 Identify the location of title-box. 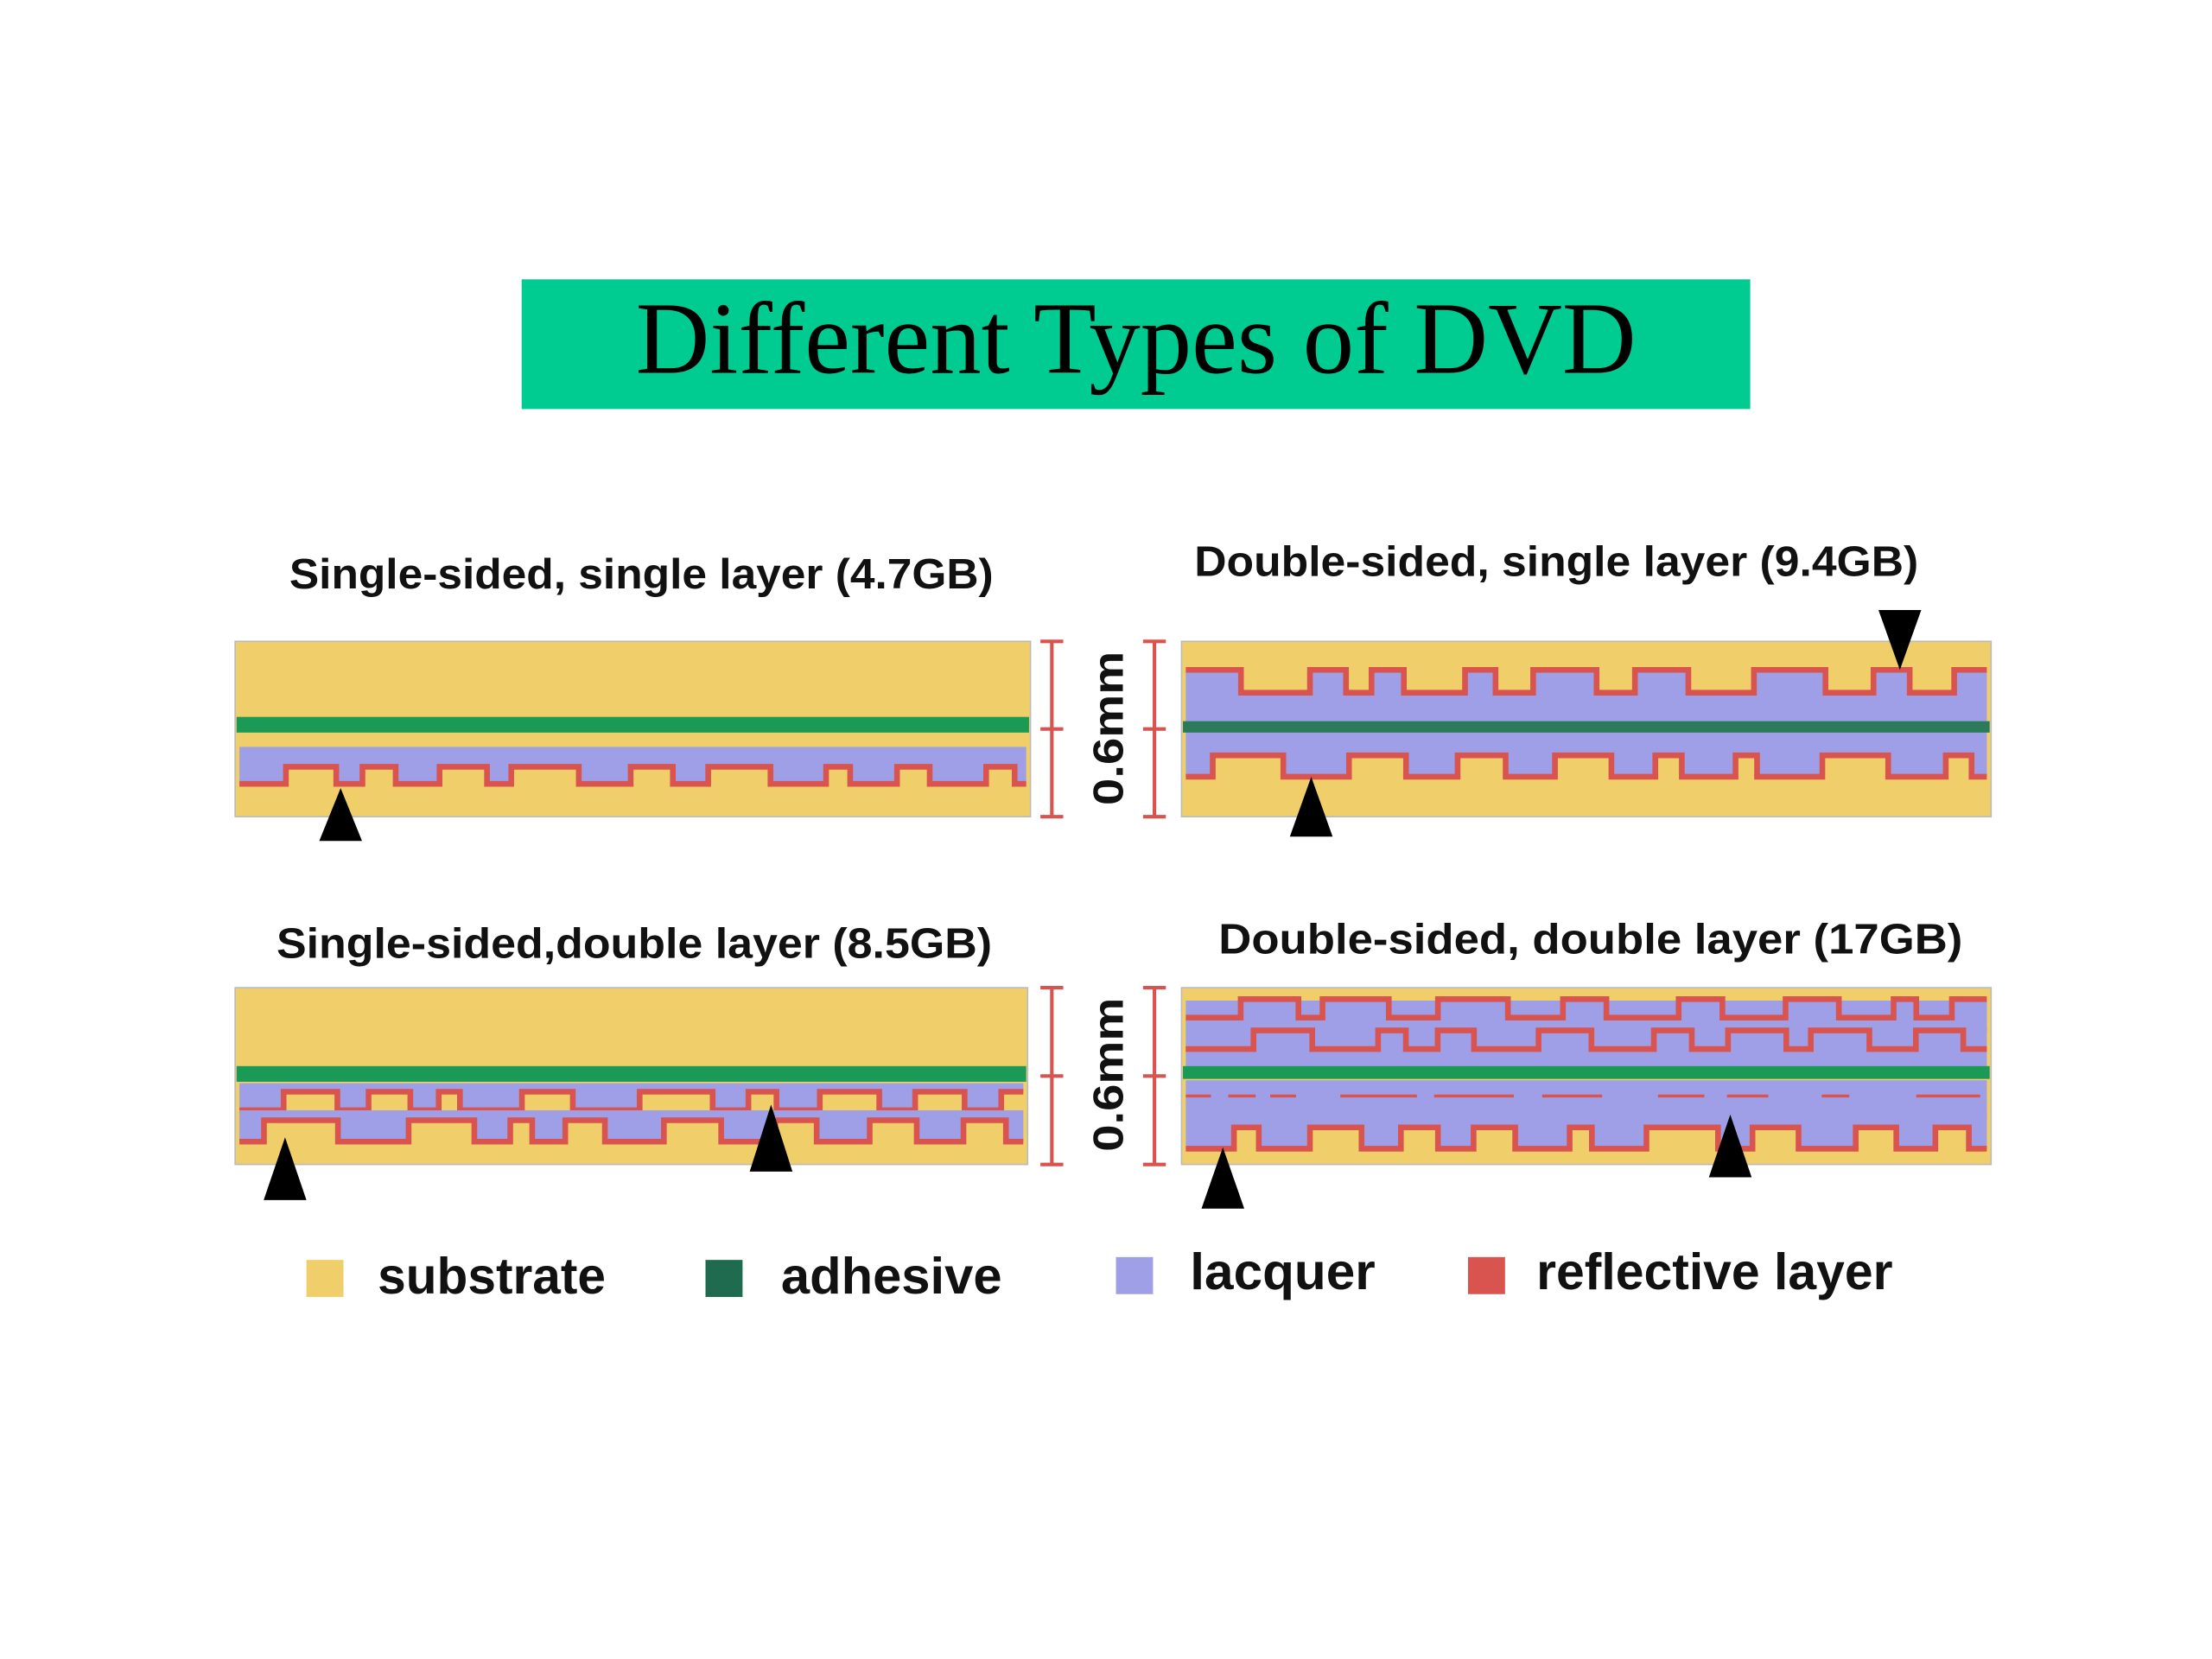
(1136, 344).